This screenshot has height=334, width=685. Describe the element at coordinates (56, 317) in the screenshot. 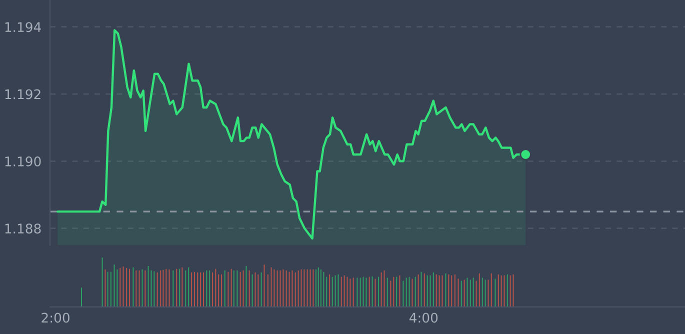

I see `x-tick-label: 2:00` at that location.